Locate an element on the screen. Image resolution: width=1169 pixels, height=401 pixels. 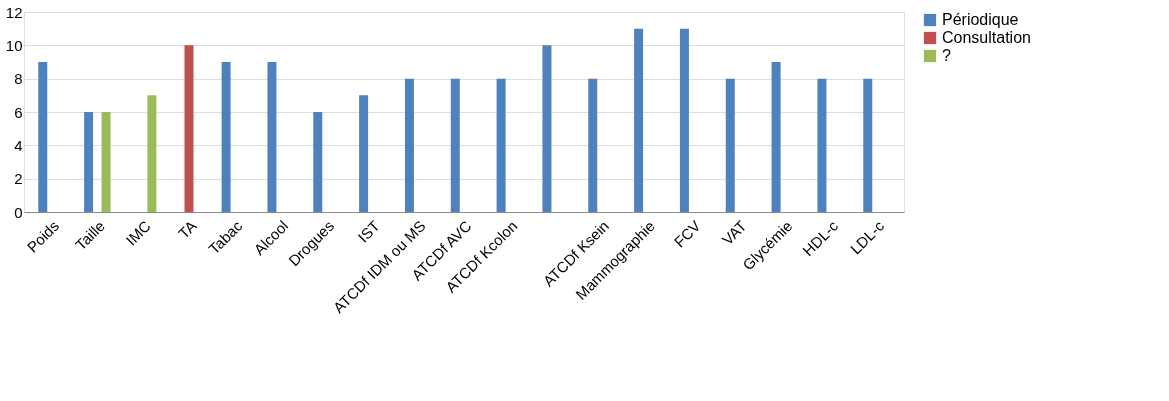
y-tick-label: 4 is located at coordinates (18, 145).